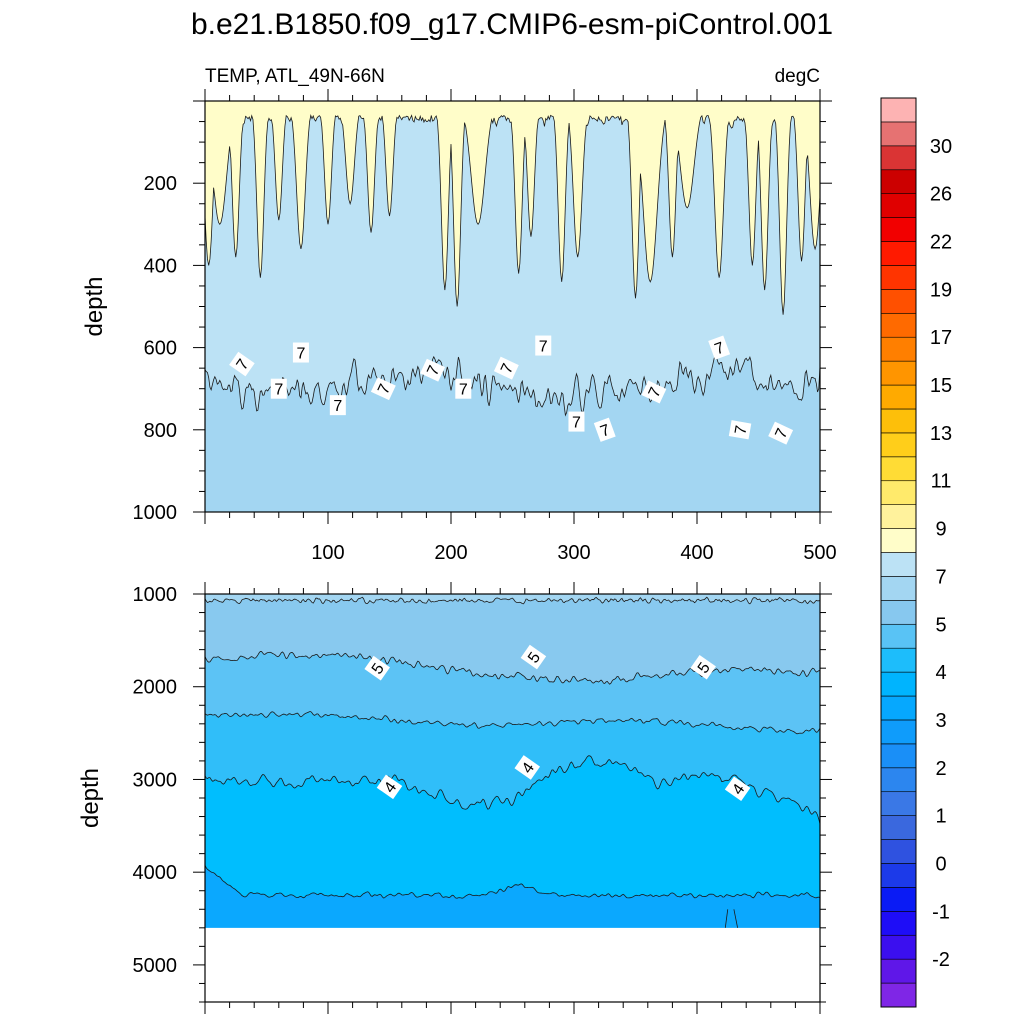 The image size is (1024, 1024). What do you see at coordinates (941, 195) in the screenshot?
I see `colorbar-tick-label: 26` at bounding box center [941, 195].